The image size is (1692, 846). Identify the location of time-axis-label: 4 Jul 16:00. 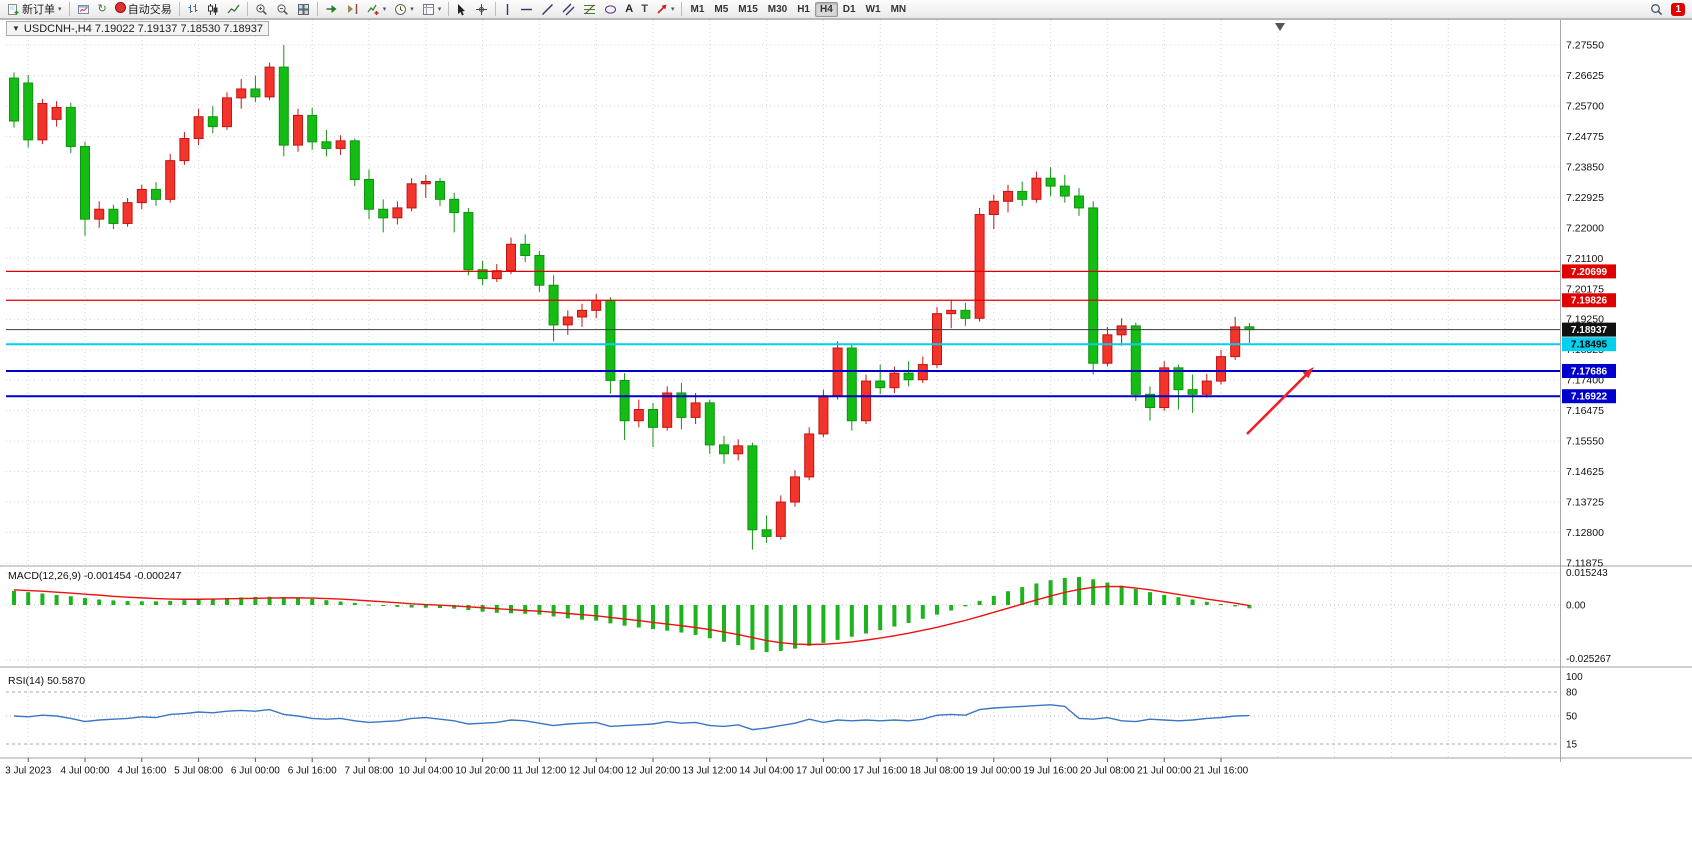
(141, 771).